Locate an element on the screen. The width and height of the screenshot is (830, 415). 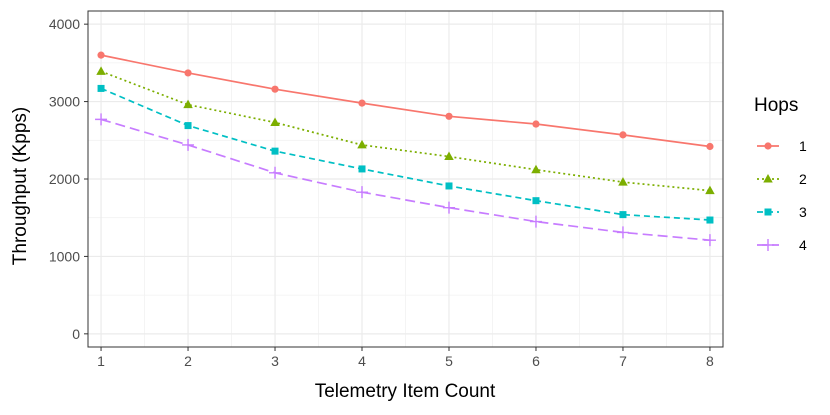
y-tick-label: 2000 is located at coordinates (64, 179).